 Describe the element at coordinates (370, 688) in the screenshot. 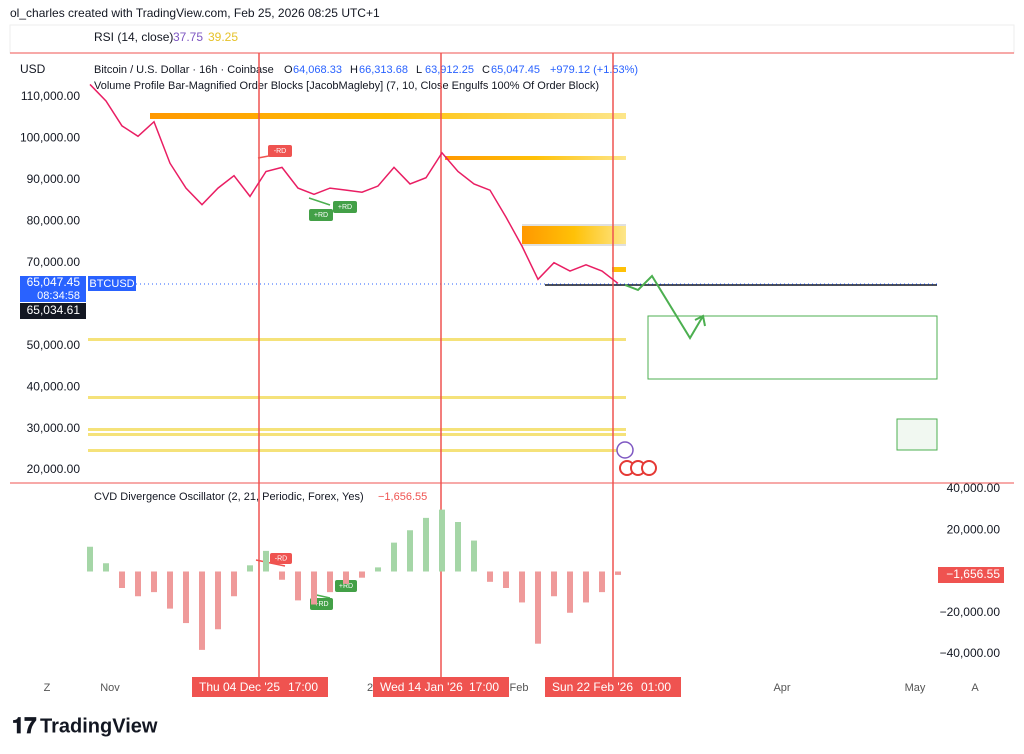

I see `x-tick-label: 2` at that location.